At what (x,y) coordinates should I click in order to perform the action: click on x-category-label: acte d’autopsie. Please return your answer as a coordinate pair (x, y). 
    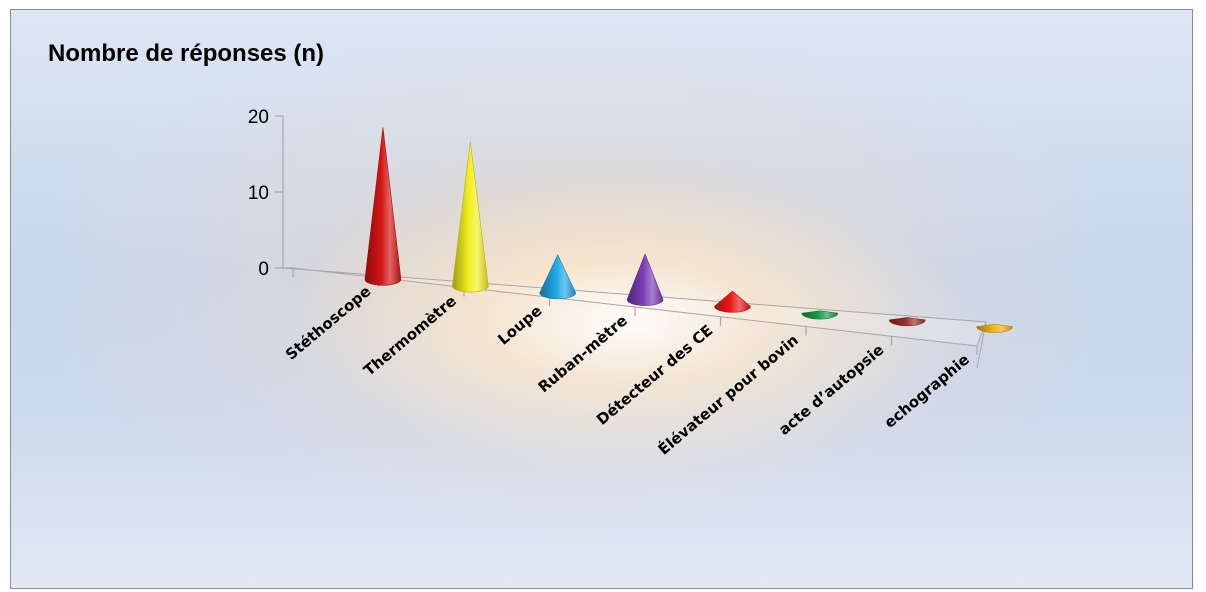
    Looking at the image, I should click on (831, 390).